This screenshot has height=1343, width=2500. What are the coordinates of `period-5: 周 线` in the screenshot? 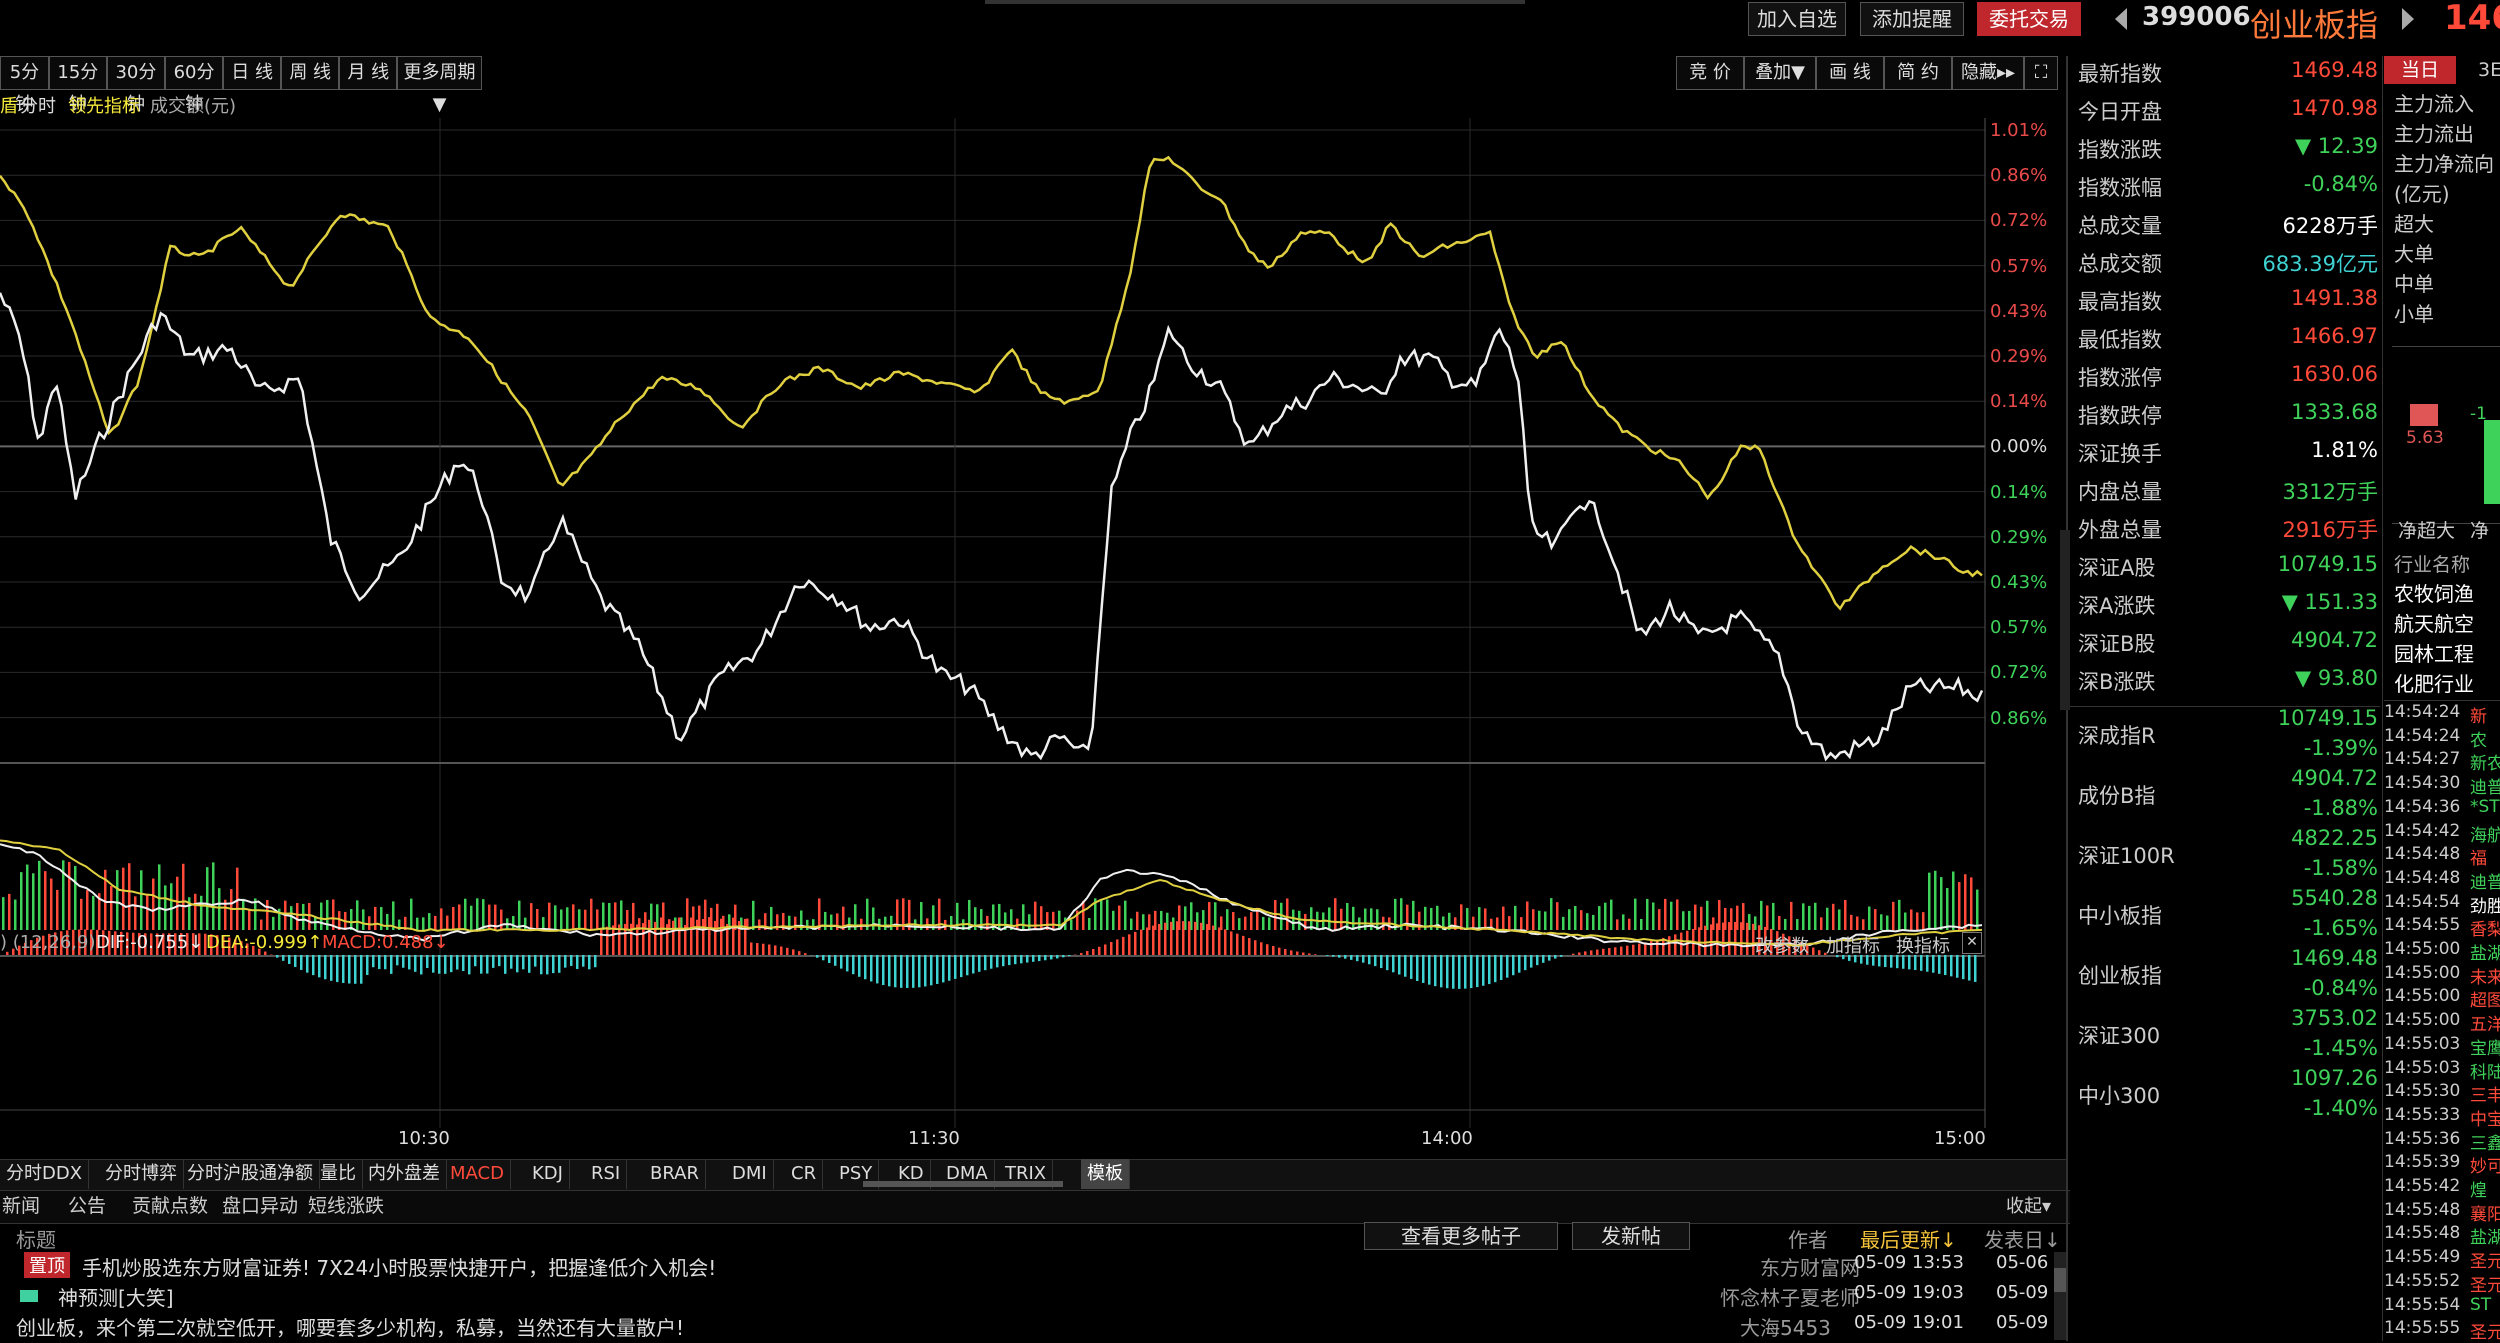 It's located at (310, 73).